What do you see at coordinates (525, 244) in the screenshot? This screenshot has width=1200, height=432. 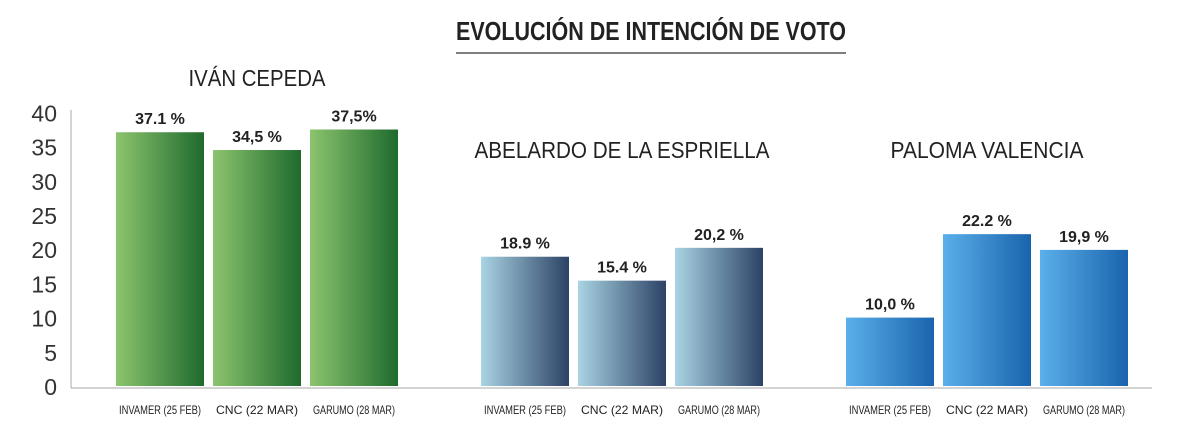 I see `bar-value-label: 18.9 %` at bounding box center [525, 244].